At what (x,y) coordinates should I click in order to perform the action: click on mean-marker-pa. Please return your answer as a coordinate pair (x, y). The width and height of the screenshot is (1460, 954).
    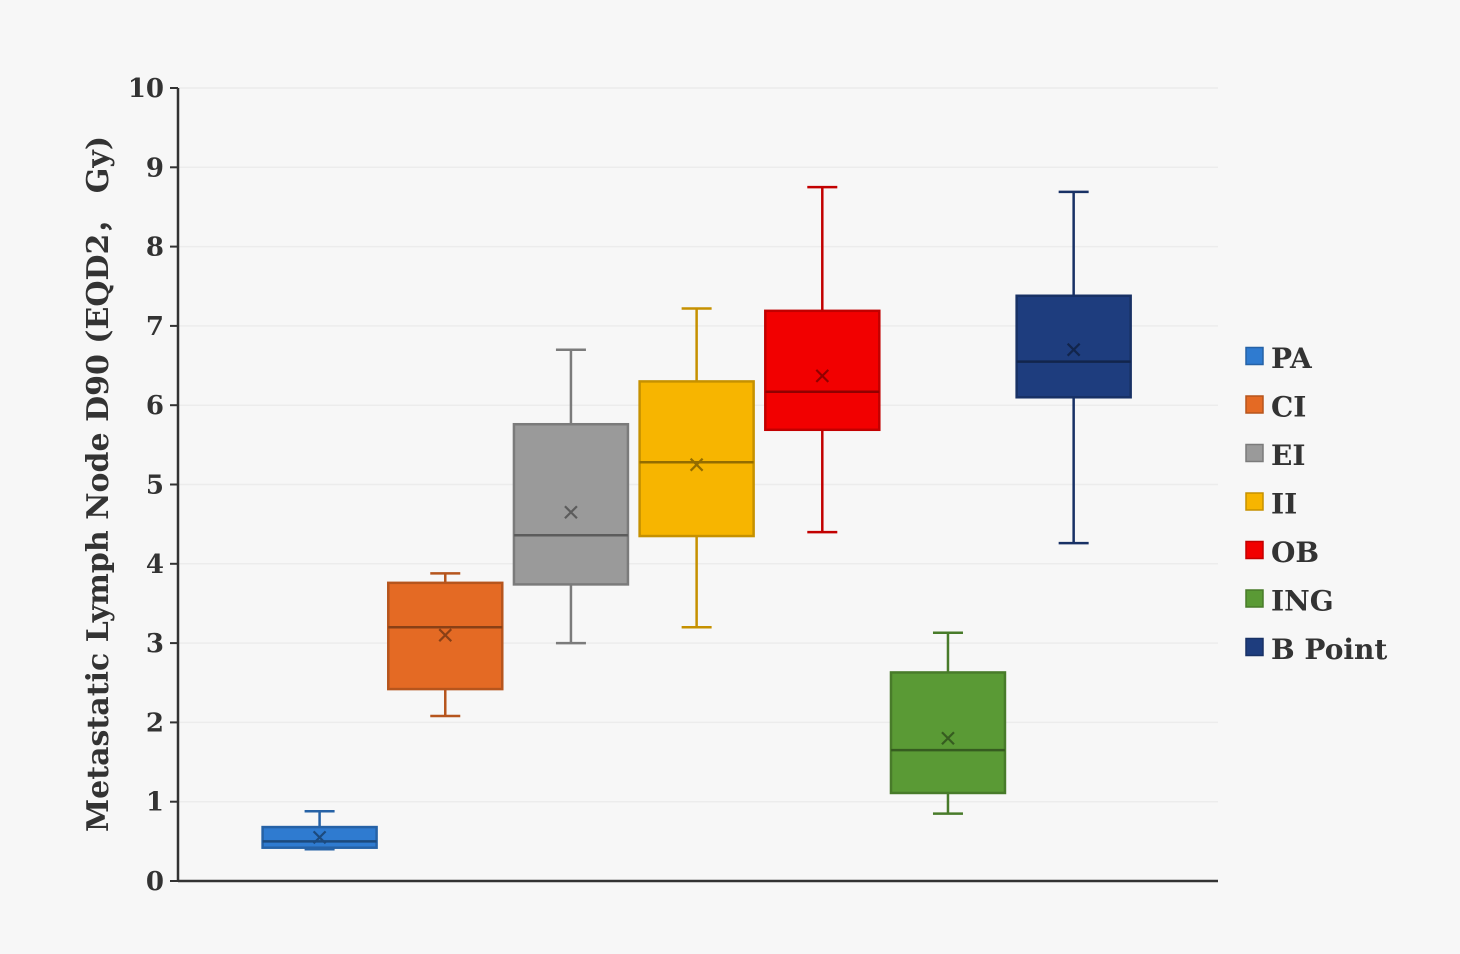
    Looking at the image, I should click on (319, 837).